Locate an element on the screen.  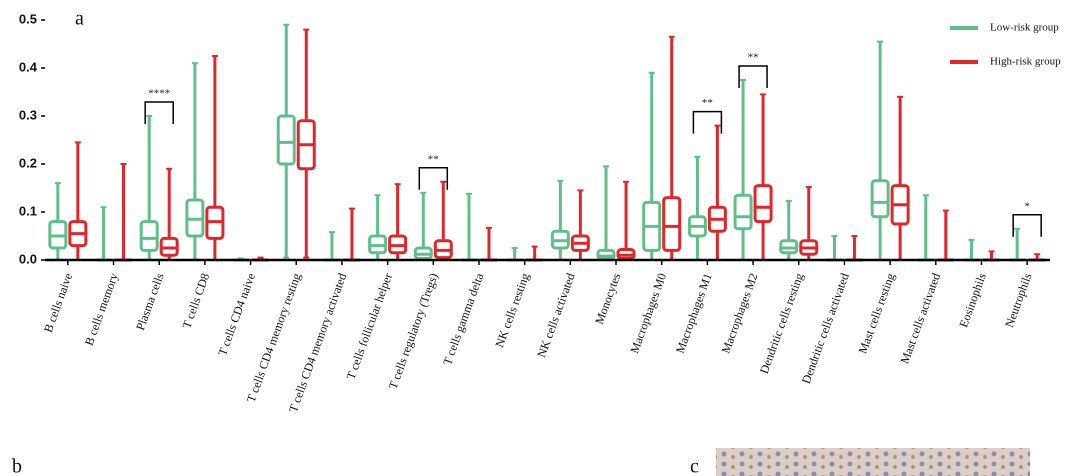
y-tick-label: 0.0 is located at coordinates (28, 258).